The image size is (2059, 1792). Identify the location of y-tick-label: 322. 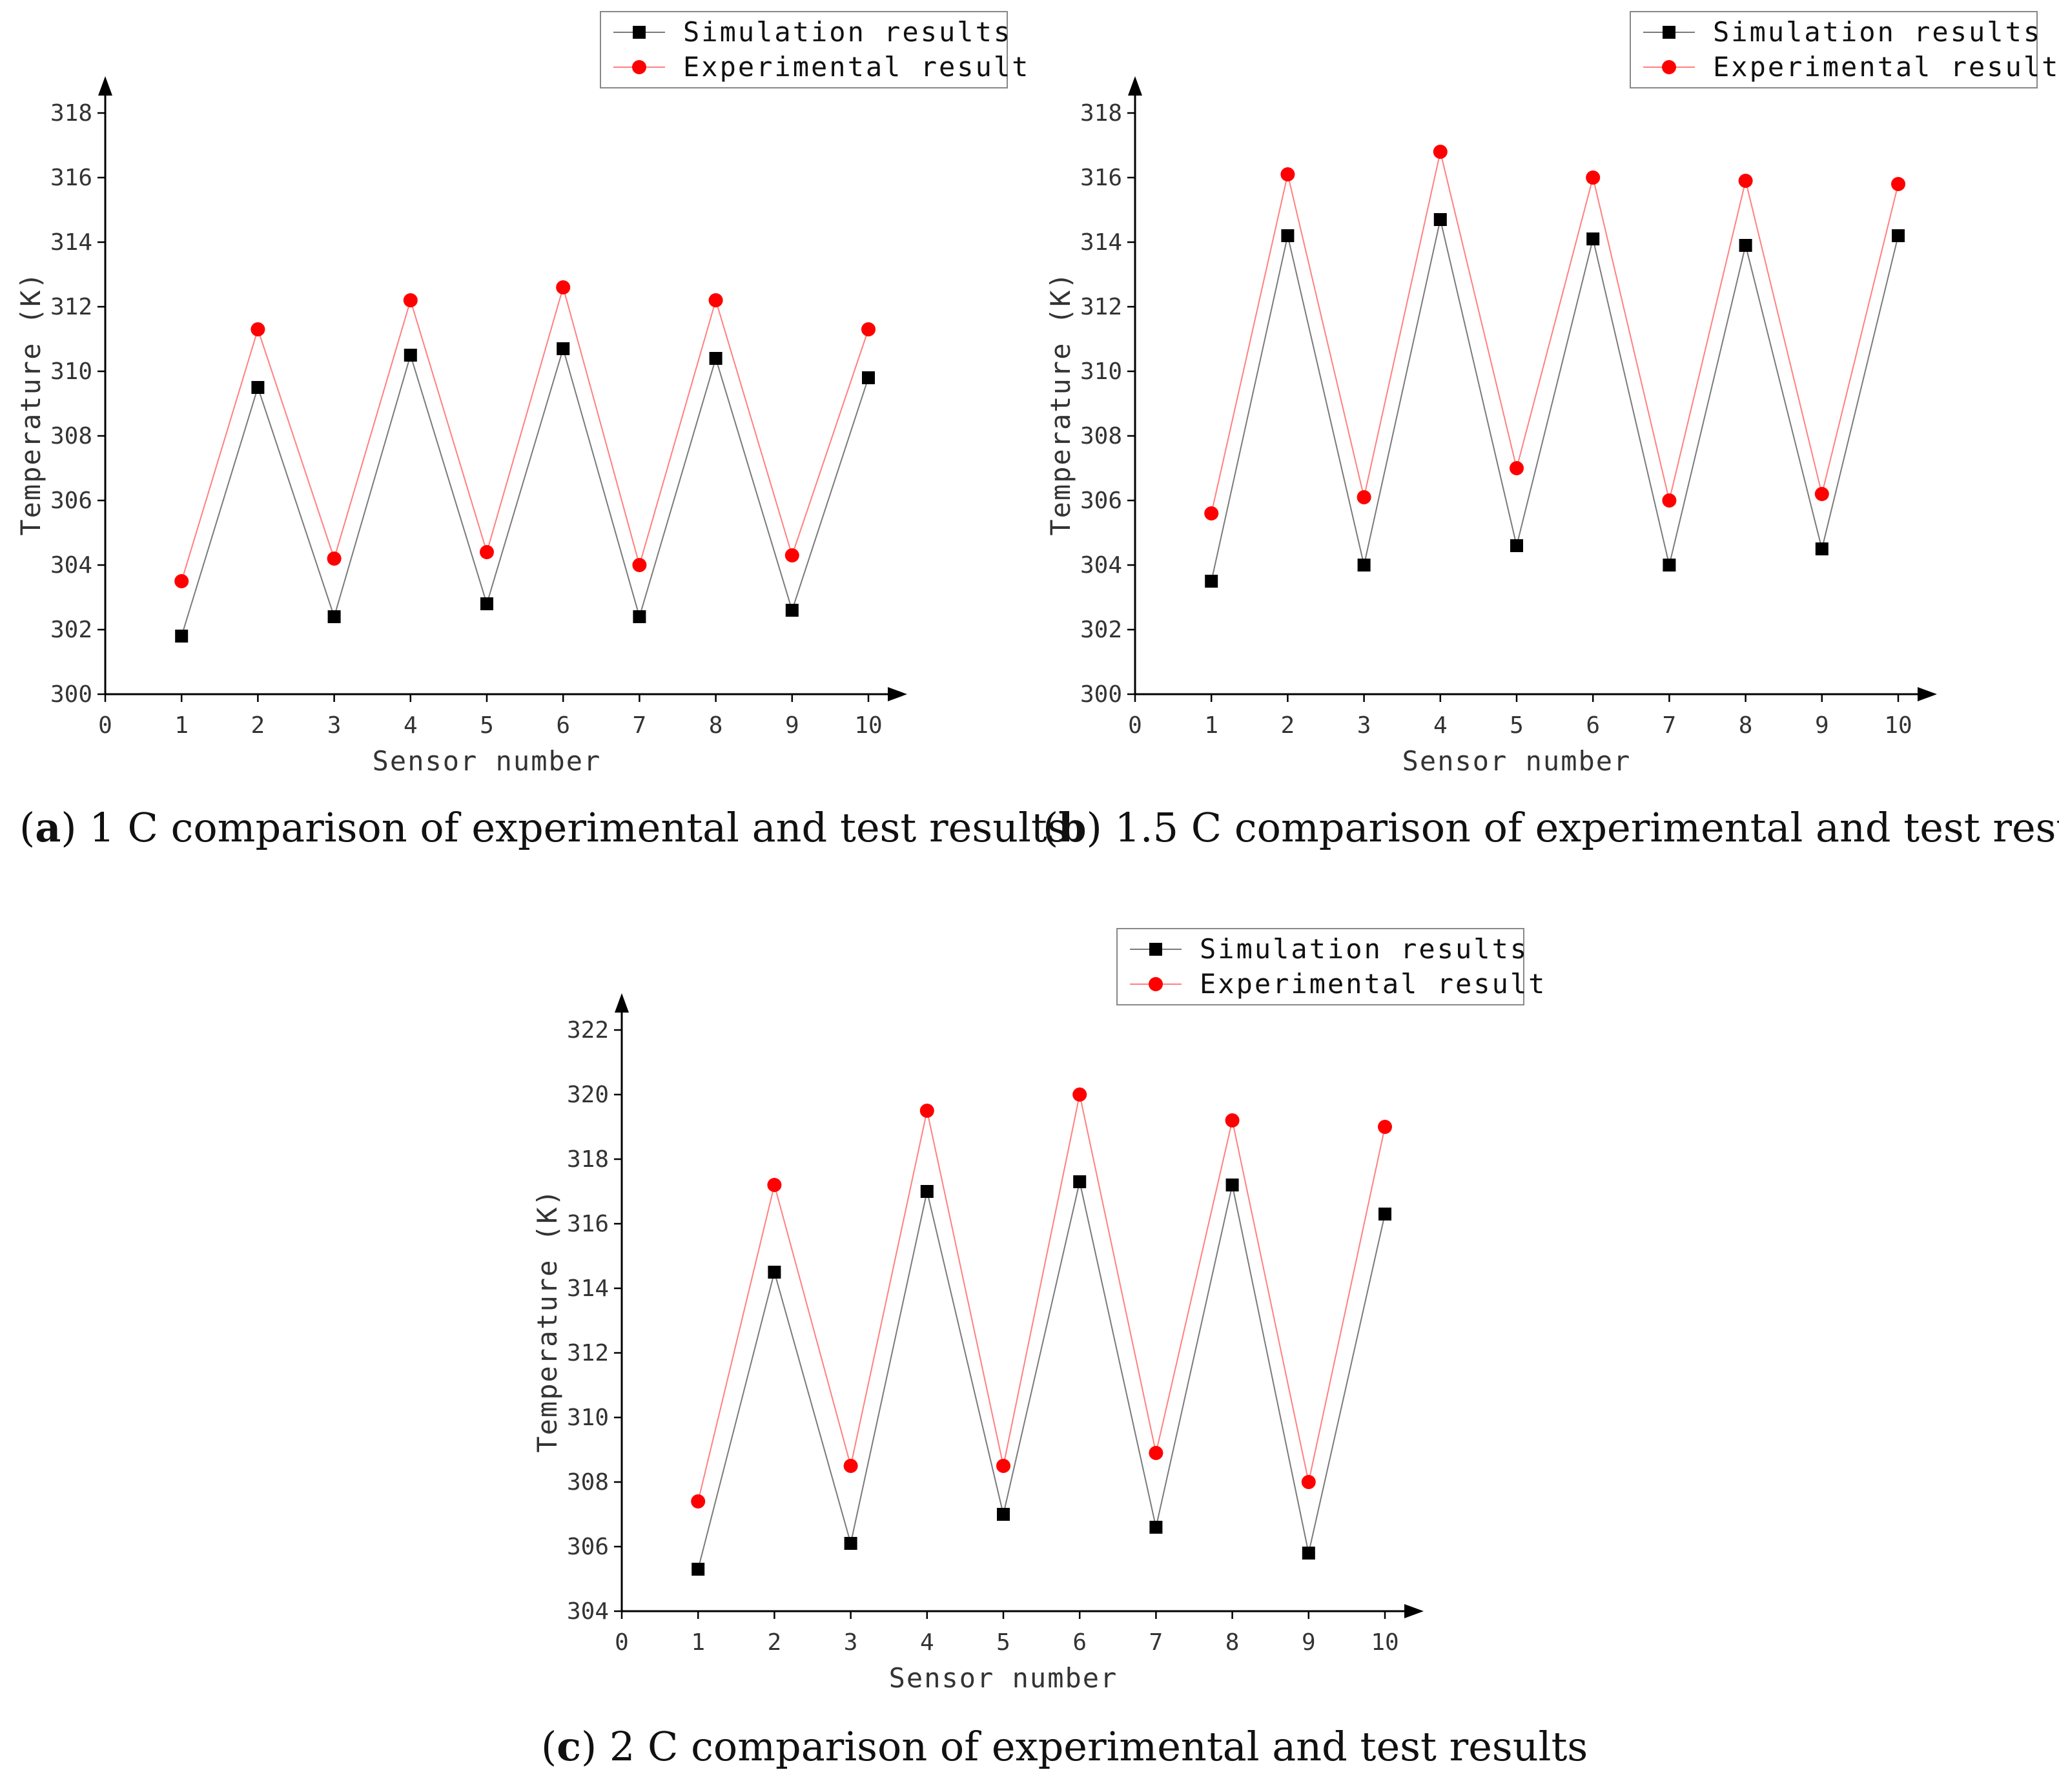
(588, 1030).